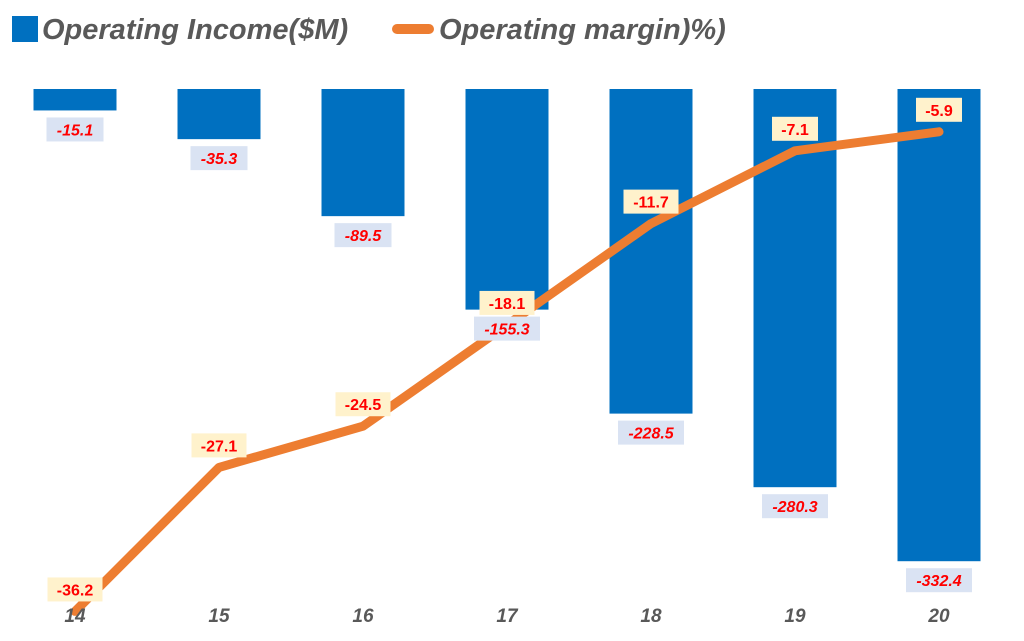 The width and height of the screenshot is (1024, 641). What do you see at coordinates (195, 30) in the screenshot?
I see `legend-label-income: Operating Income($M)` at bounding box center [195, 30].